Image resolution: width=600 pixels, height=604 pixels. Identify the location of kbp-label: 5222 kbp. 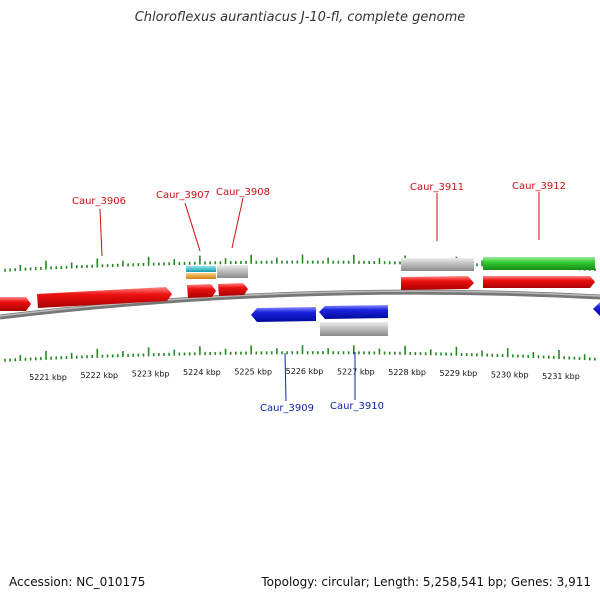
(99, 375).